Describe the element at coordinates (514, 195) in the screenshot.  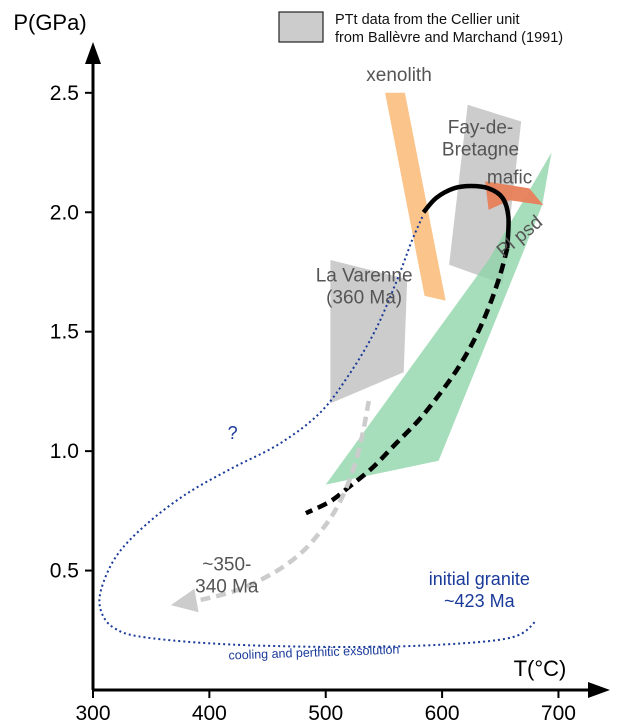
I see `field-mafic` at that location.